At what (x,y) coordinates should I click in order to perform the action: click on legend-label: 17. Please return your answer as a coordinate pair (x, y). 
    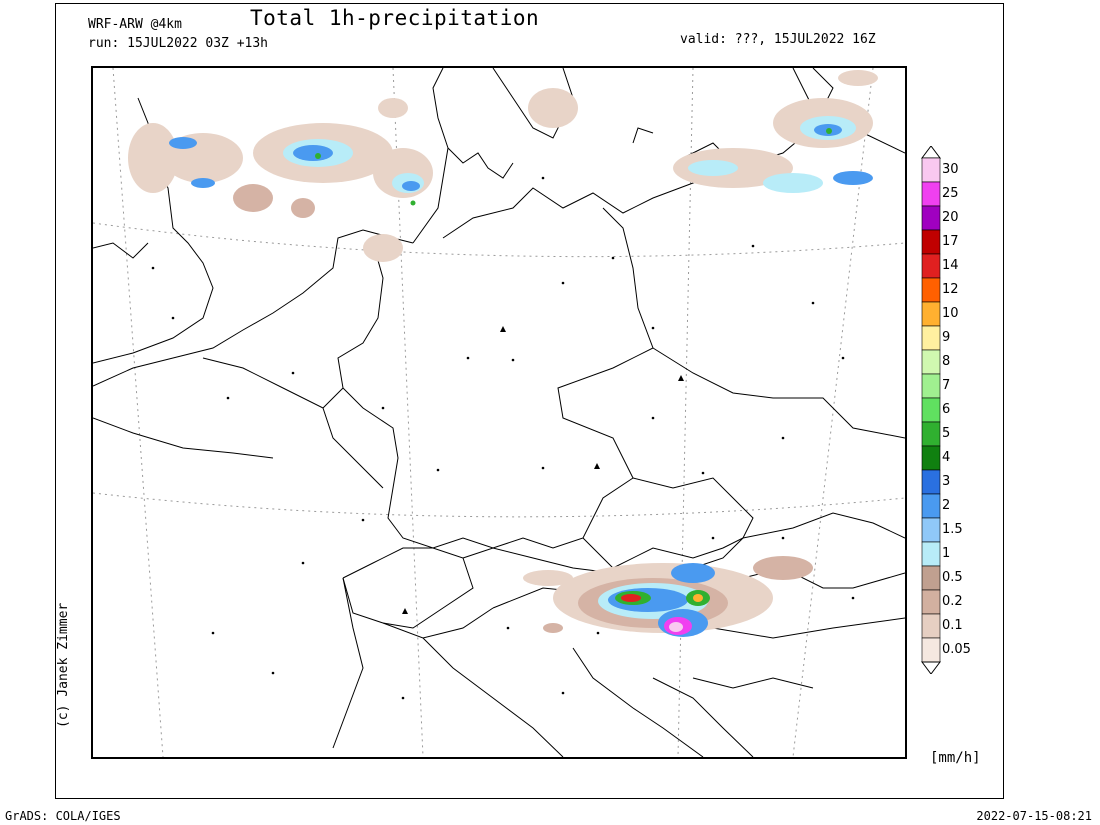
    Looking at the image, I should click on (950, 241).